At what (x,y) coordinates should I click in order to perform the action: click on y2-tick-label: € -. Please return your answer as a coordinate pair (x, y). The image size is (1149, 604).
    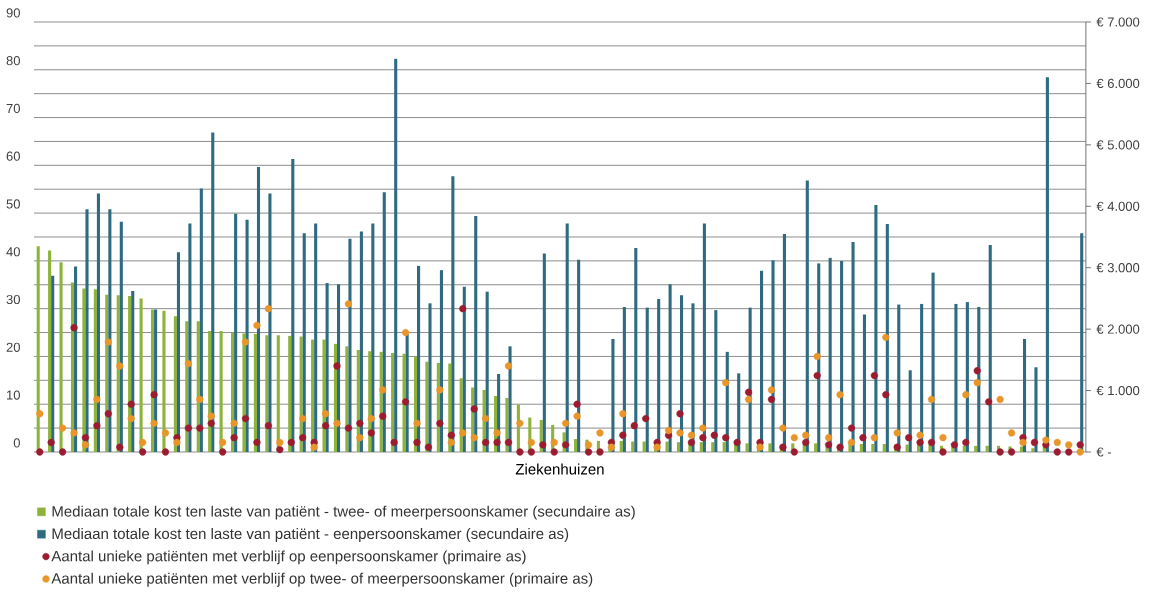
    Looking at the image, I should click on (1103, 452).